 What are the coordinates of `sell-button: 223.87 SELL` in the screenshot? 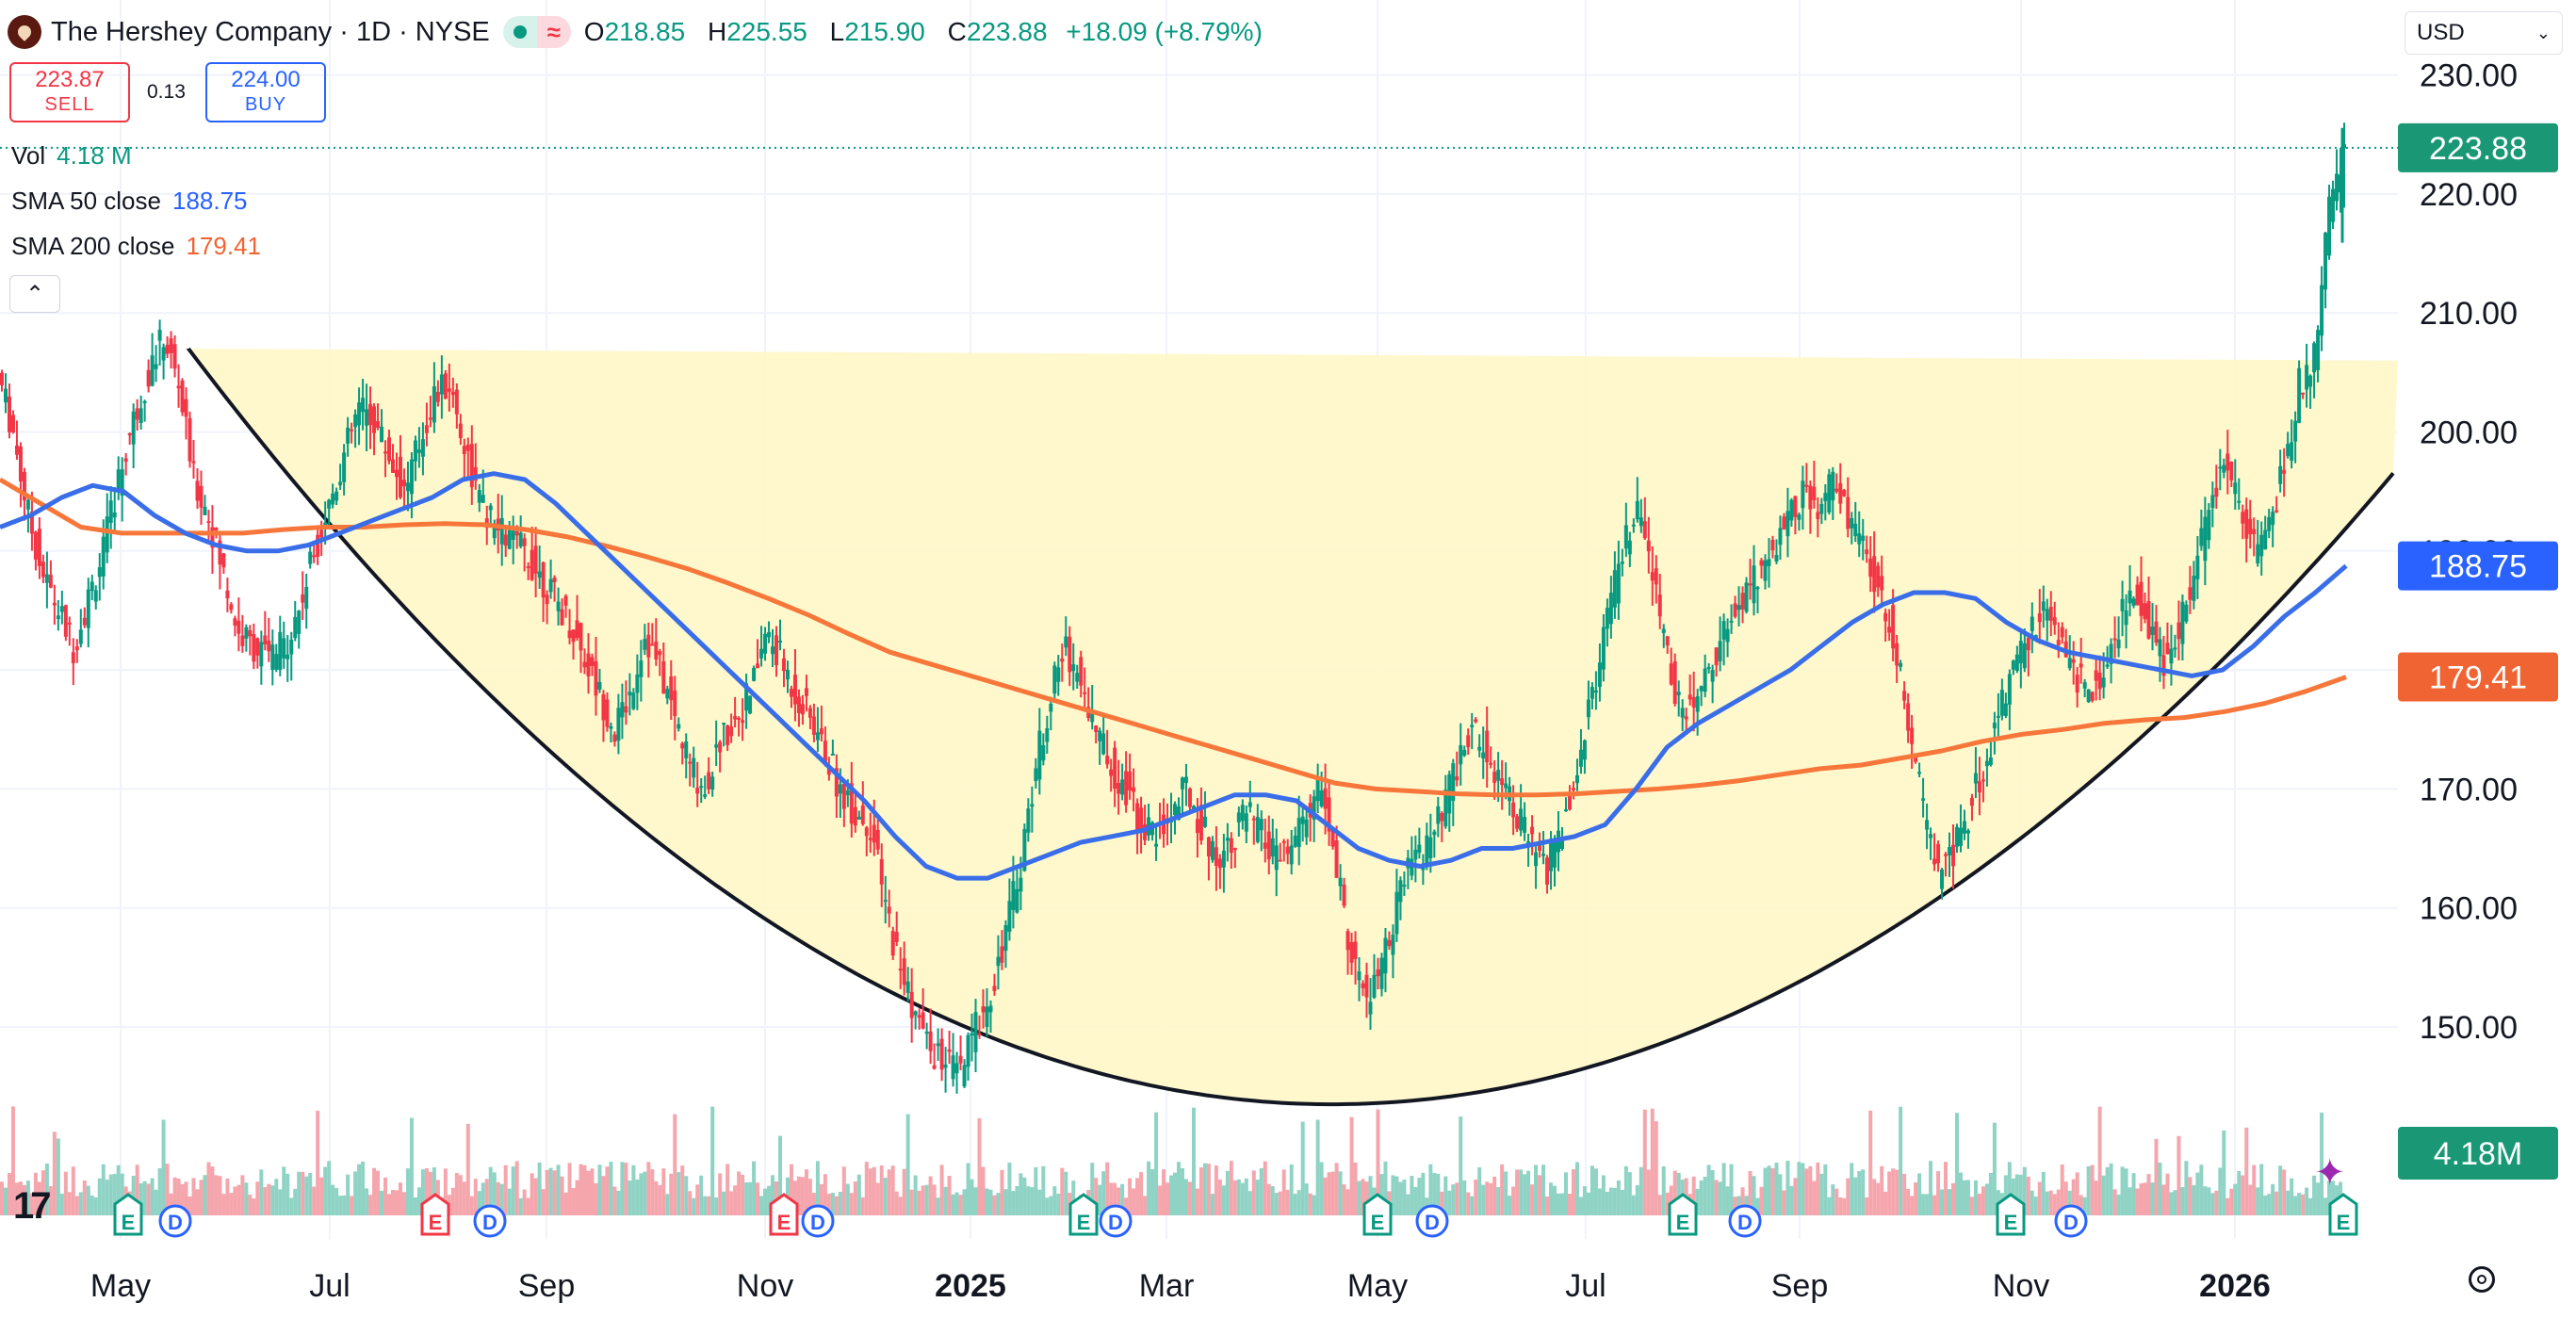 It's located at (69, 92).